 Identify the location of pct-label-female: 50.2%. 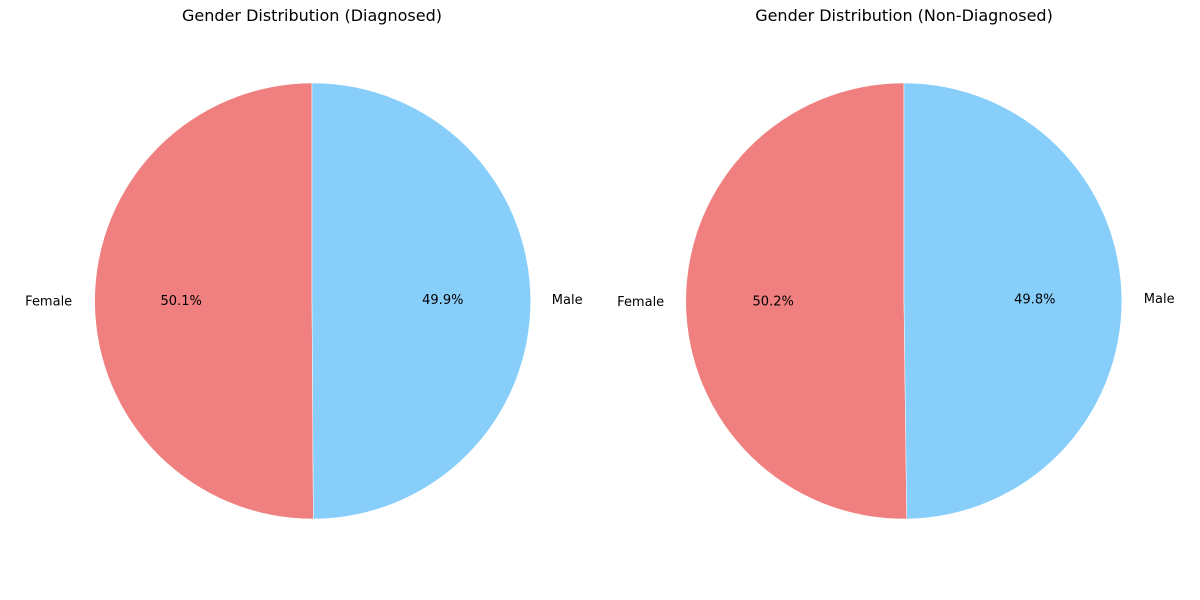
(773, 301).